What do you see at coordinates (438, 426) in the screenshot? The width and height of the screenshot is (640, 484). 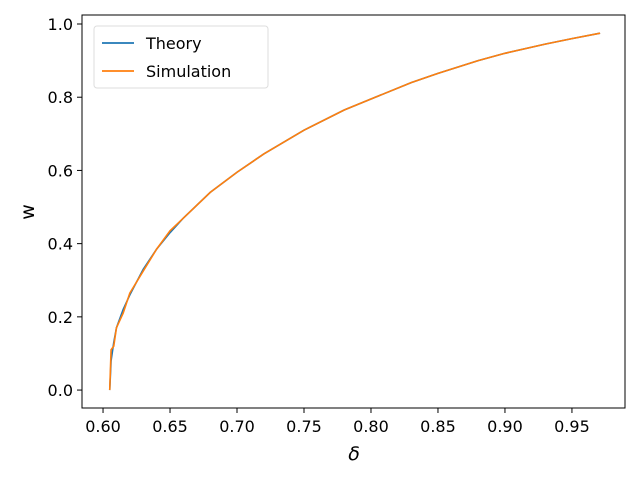 I see `x-tick-label: 0.85` at bounding box center [438, 426].